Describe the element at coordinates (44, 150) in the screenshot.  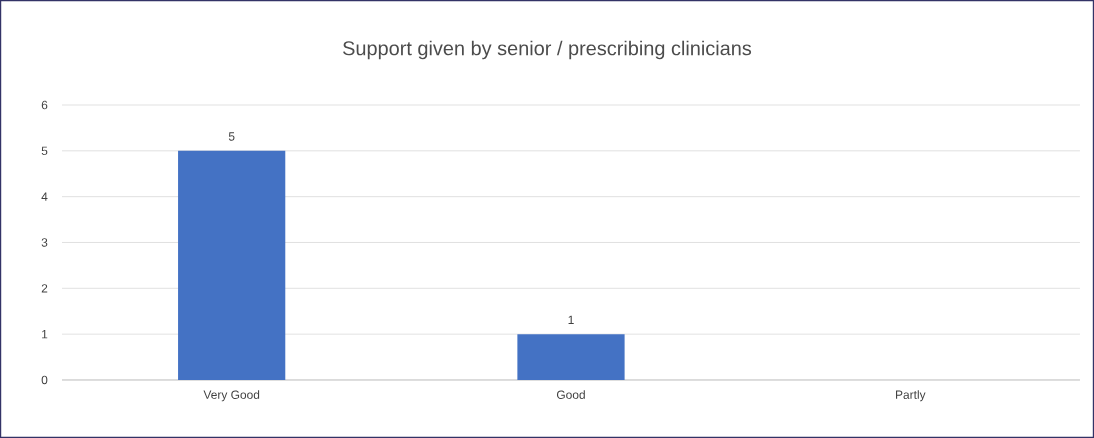
I see `y-tick-label: 5` at that location.